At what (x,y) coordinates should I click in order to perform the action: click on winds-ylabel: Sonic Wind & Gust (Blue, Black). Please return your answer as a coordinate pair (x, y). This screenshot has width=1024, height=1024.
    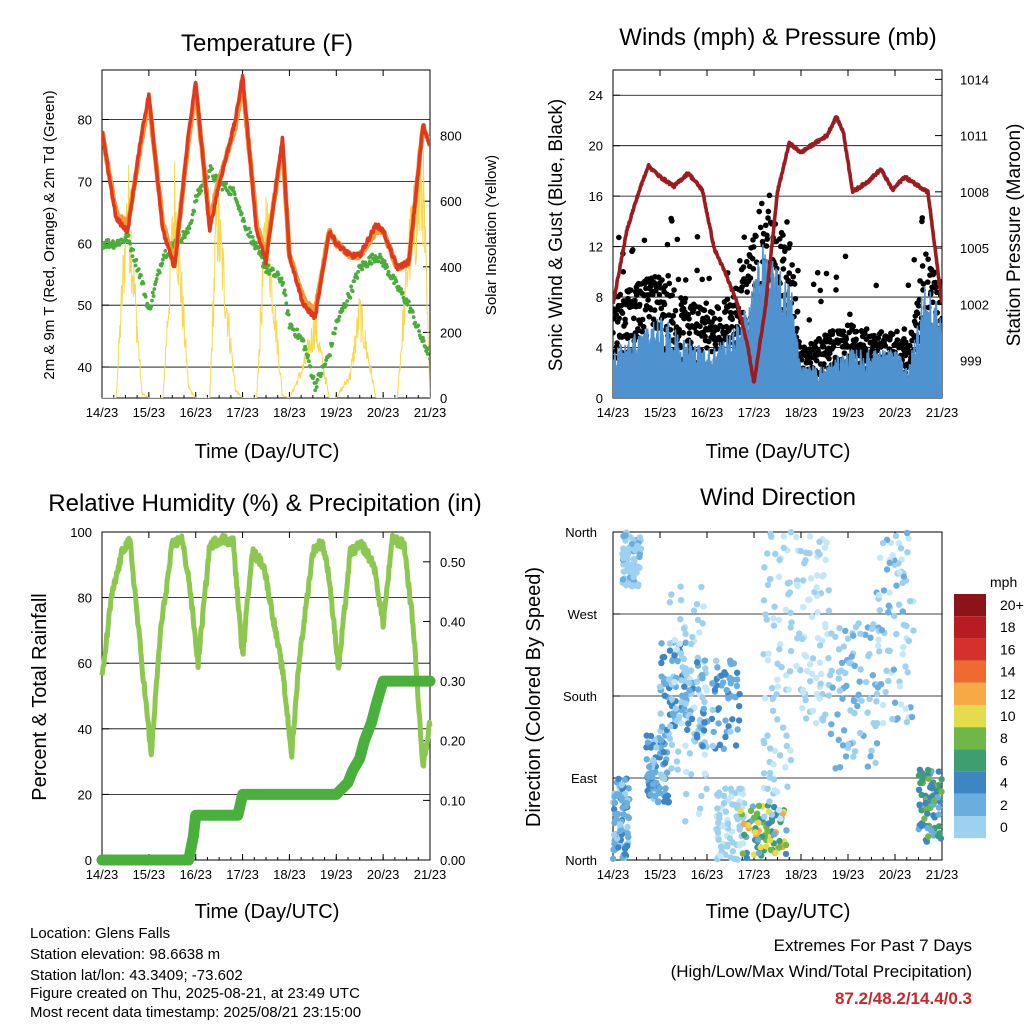
    Looking at the image, I should click on (556, 235).